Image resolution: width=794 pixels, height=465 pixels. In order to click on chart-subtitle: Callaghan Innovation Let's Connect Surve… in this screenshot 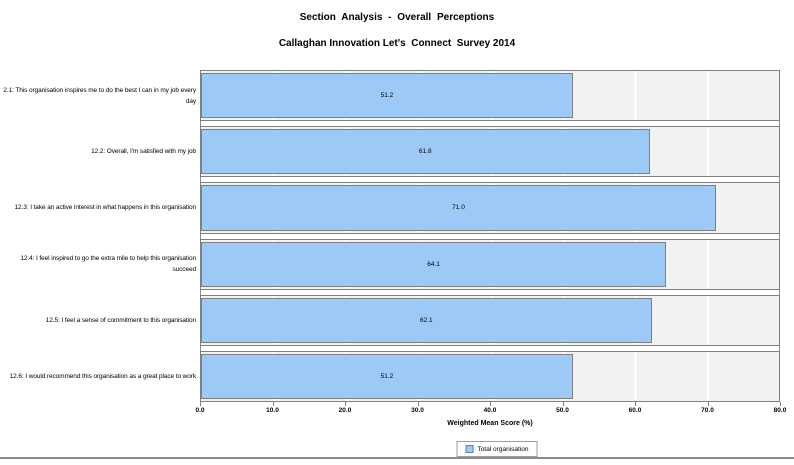, I will do `click(397, 43)`.